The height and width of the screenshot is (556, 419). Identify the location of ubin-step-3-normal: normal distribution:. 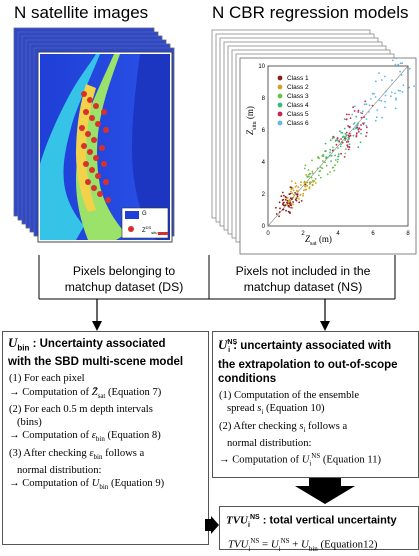
(59, 470).